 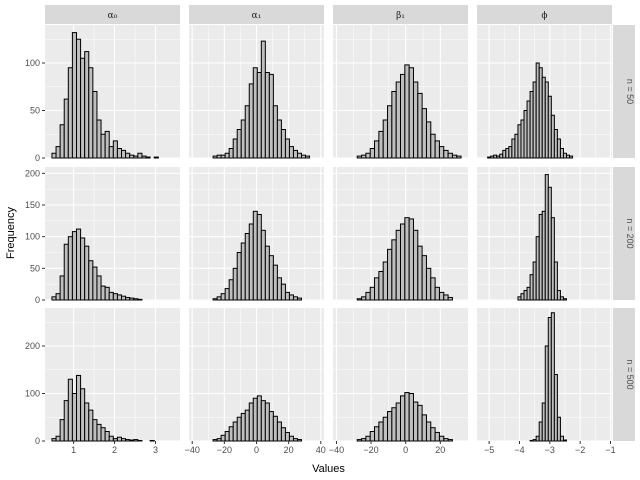 I want to click on facet-strip-label: n = 500, so click(x=630, y=374).